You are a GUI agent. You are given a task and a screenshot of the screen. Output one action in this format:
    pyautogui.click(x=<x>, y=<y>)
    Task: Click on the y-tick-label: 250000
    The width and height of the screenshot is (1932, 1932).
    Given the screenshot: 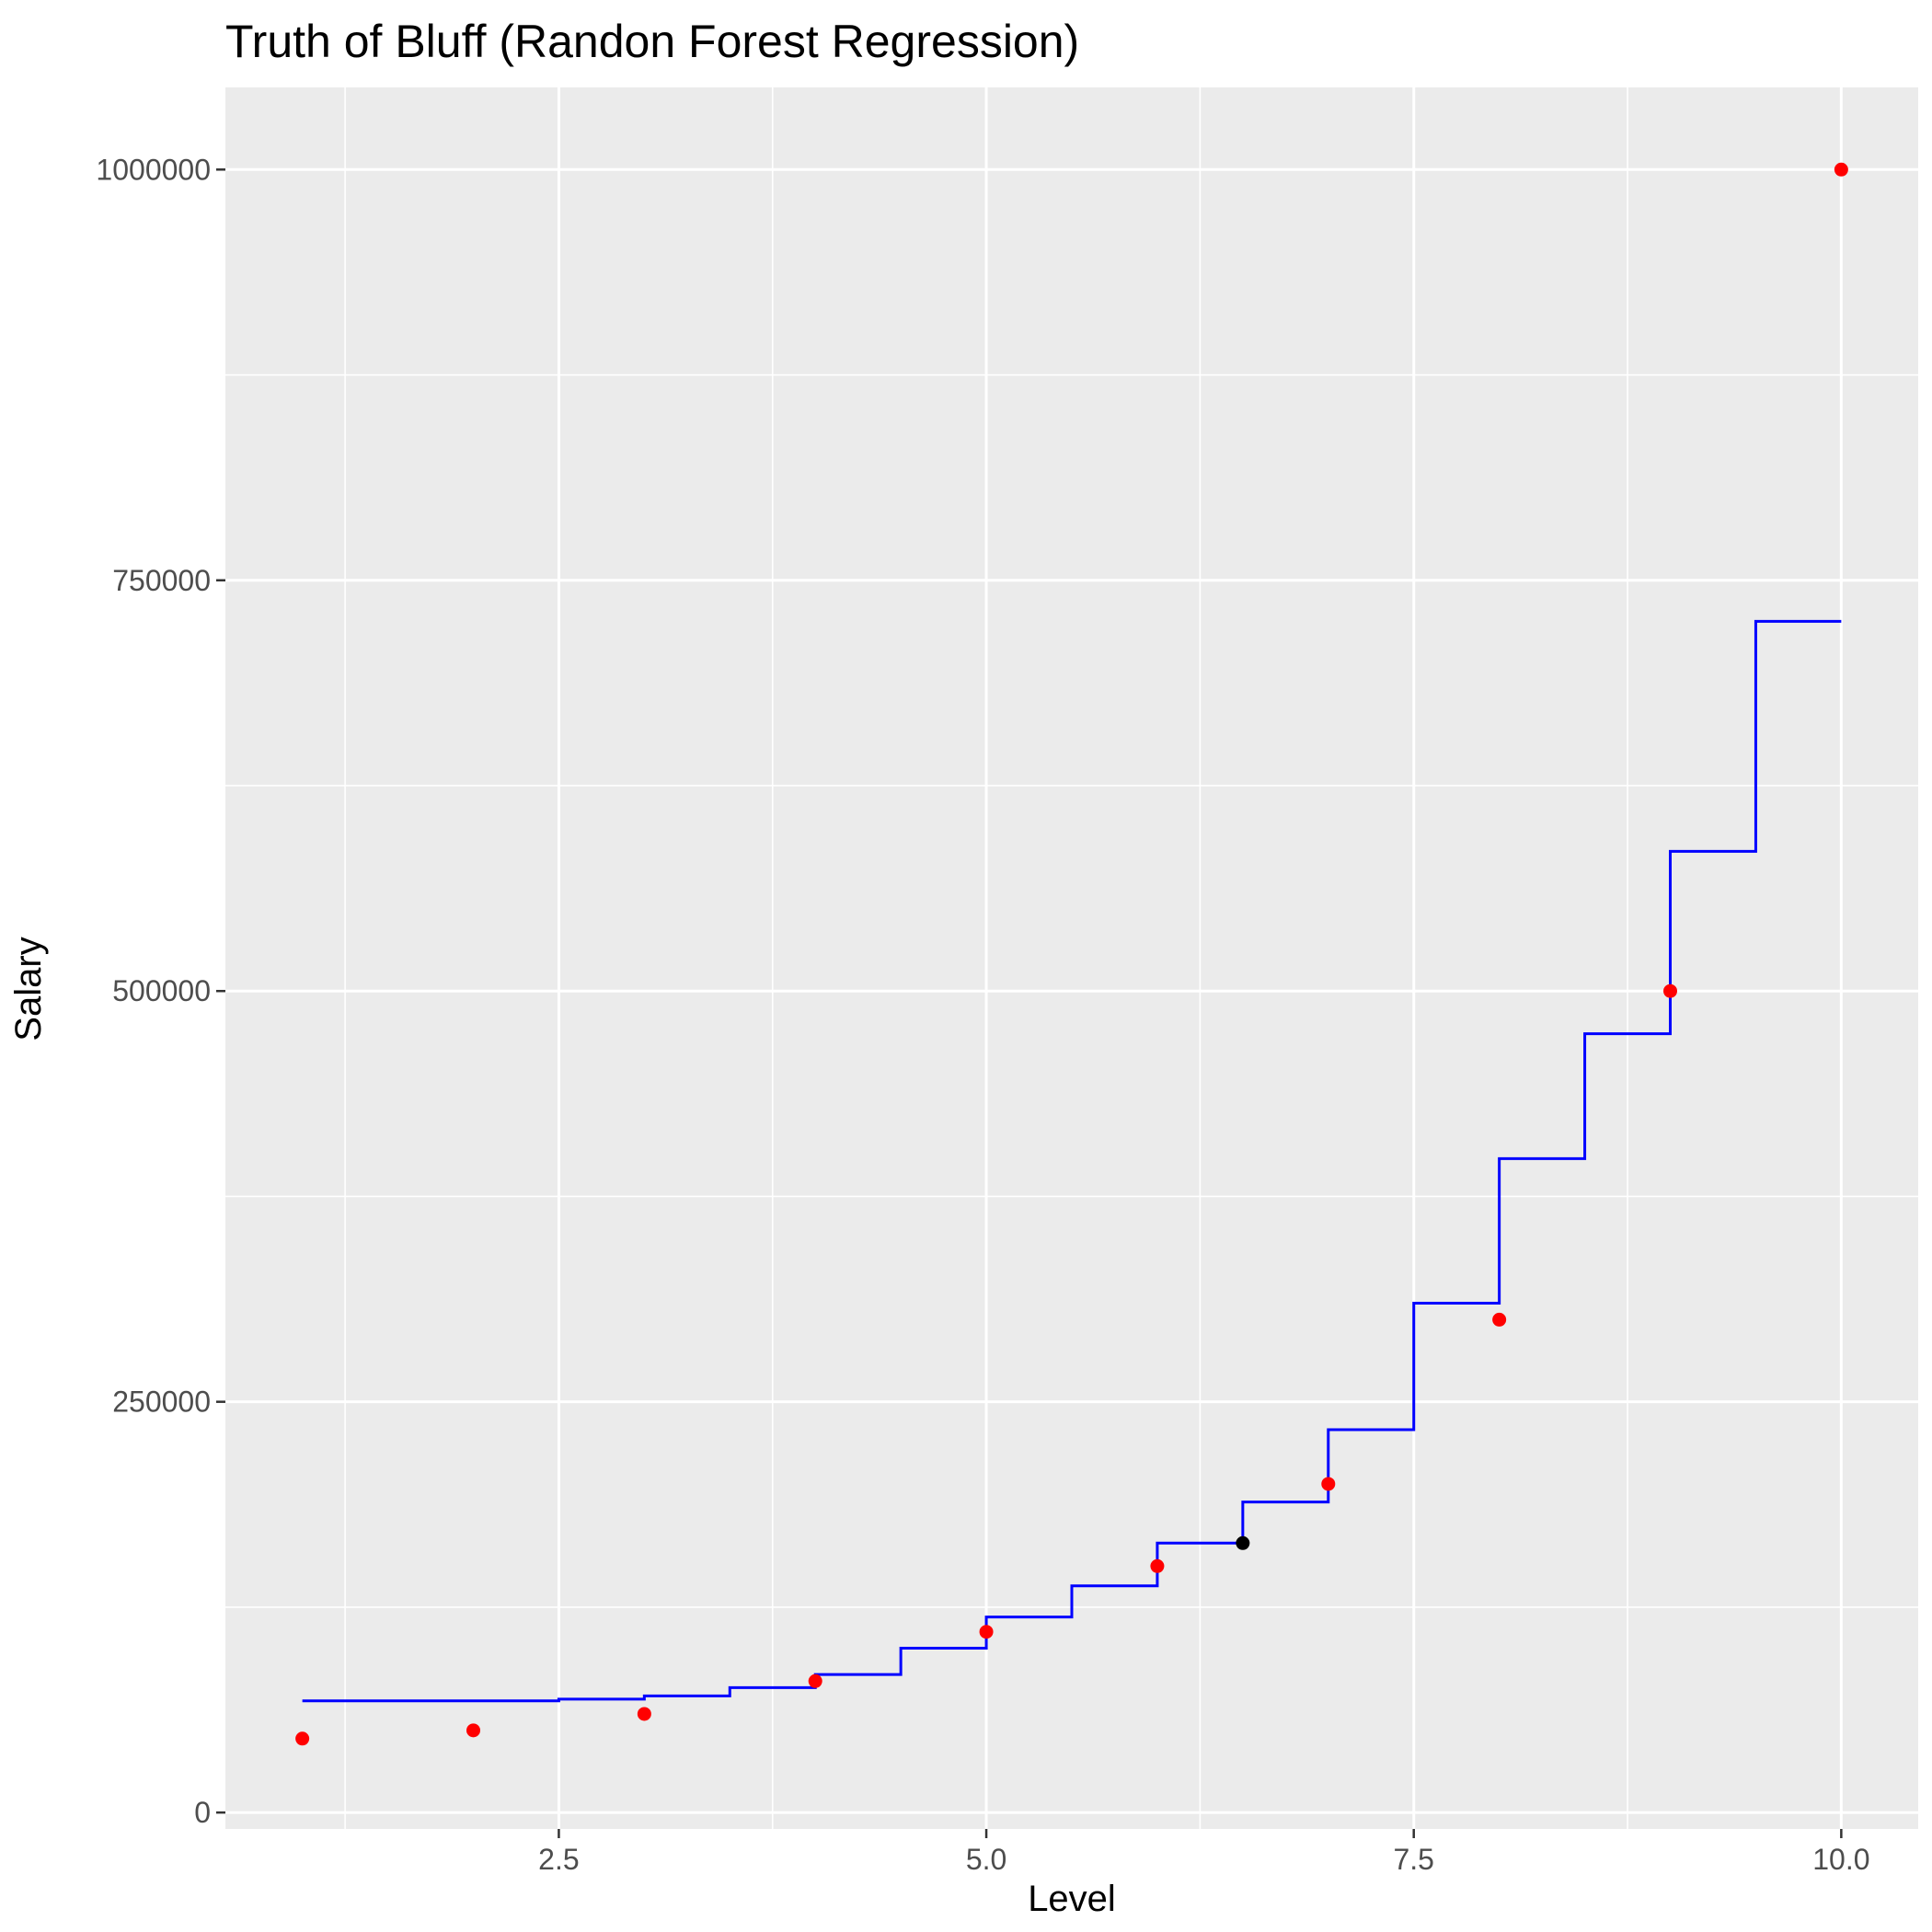 What is the action you would take?
    pyautogui.click(x=161, y=1402)
    